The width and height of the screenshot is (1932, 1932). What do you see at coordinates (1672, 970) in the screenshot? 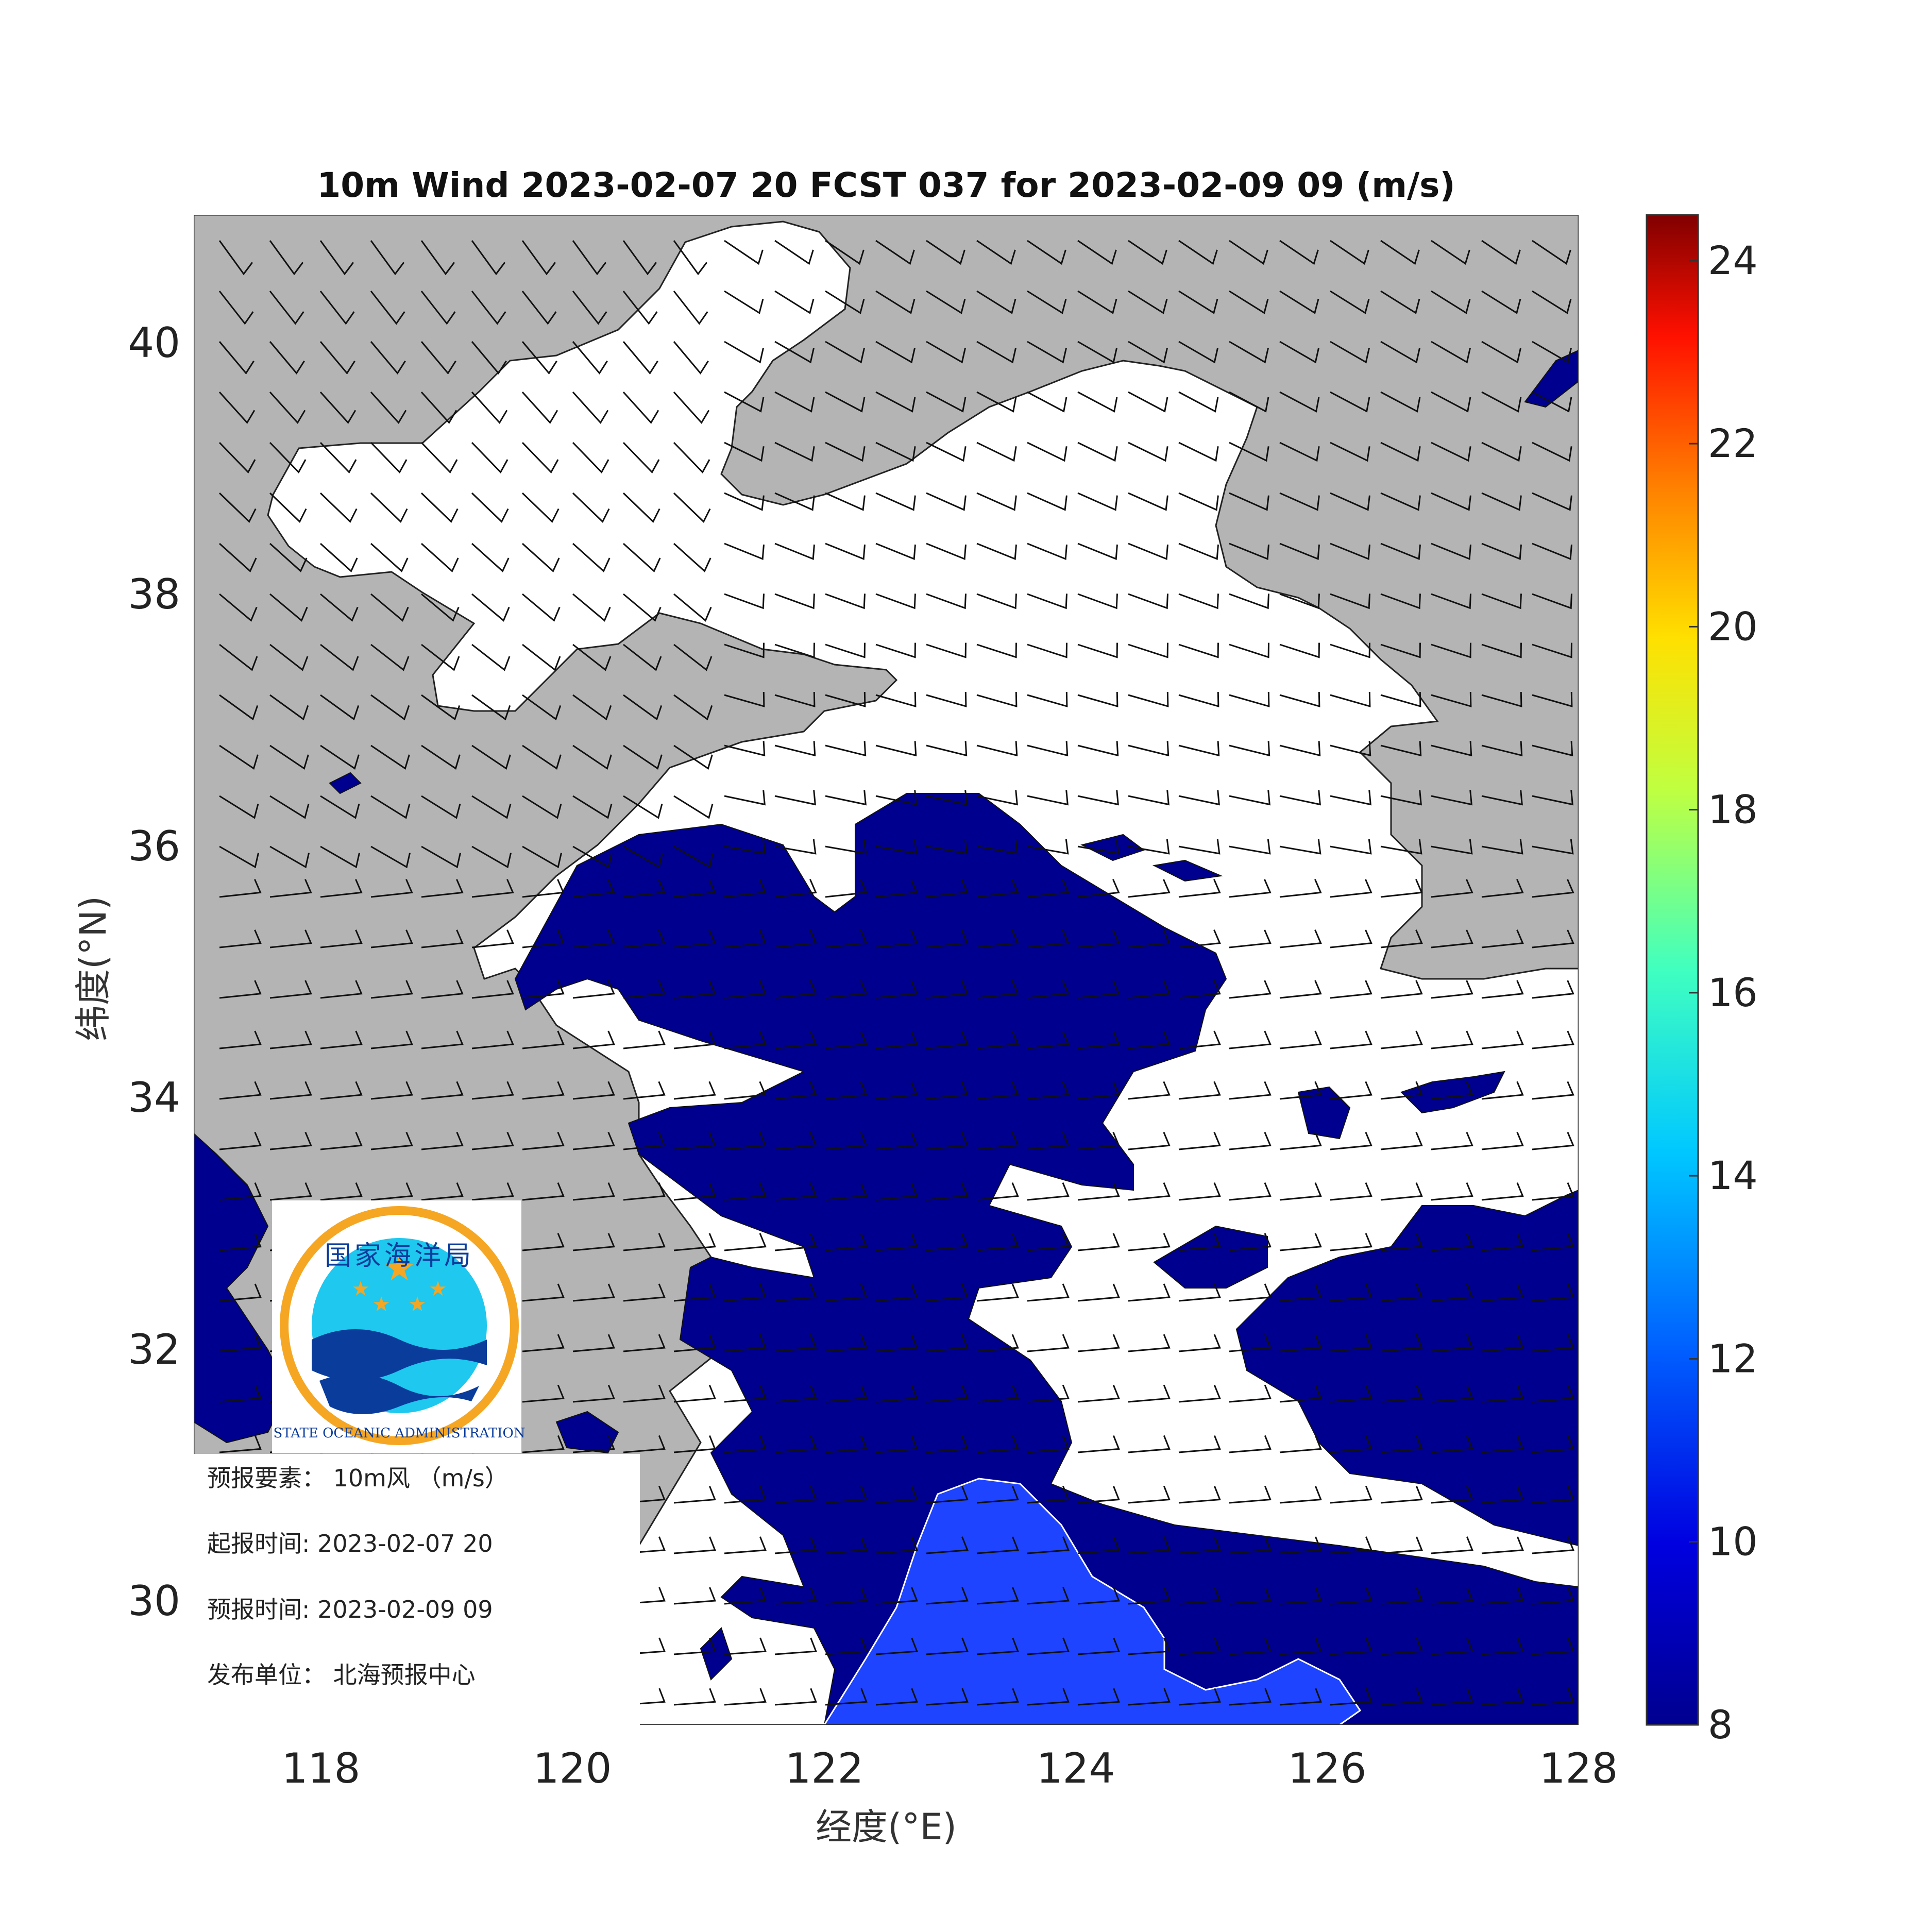
I see `colorbar-gradient` at bounding box center [1672, 970].